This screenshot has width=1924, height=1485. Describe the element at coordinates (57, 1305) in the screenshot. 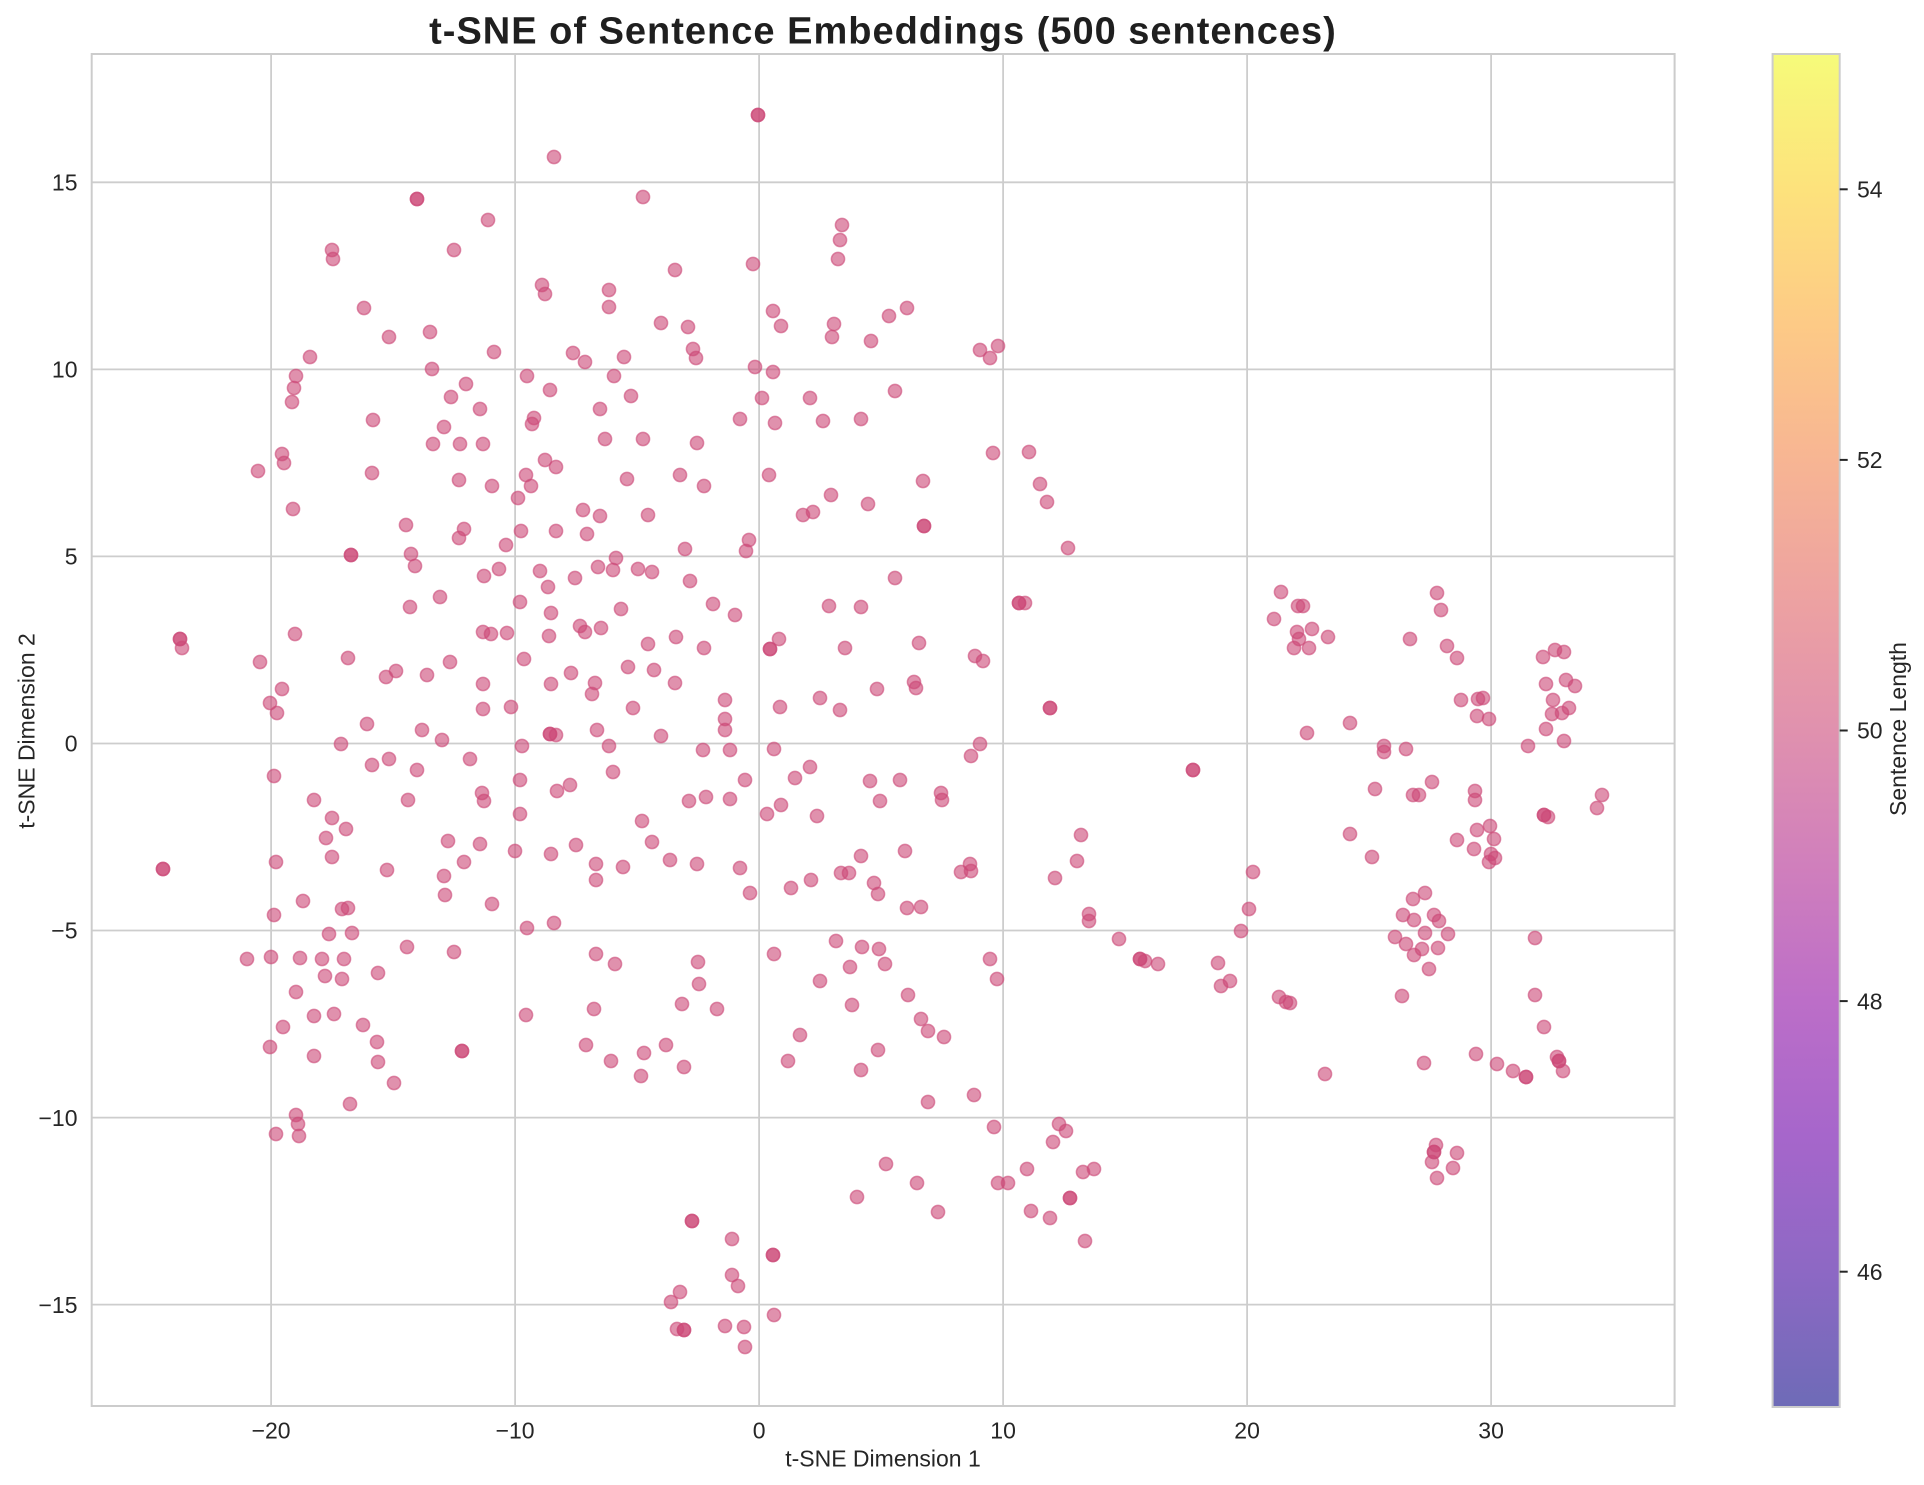

I see `svg-text: −15` at that location.